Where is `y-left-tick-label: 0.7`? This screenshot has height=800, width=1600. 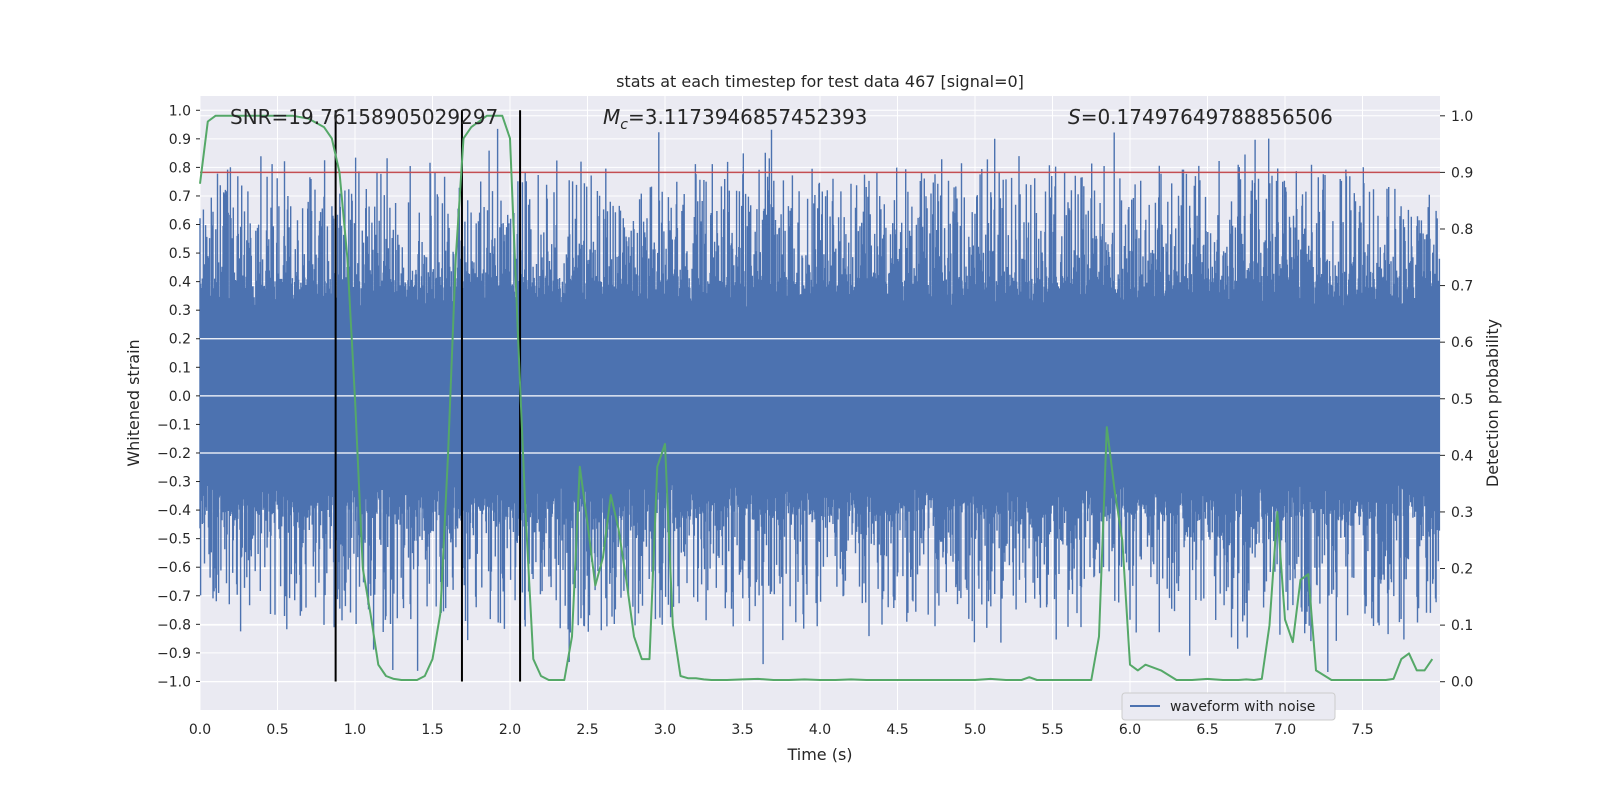
y-left-tick-label: 0.7 is located at coordinates (180, 197).